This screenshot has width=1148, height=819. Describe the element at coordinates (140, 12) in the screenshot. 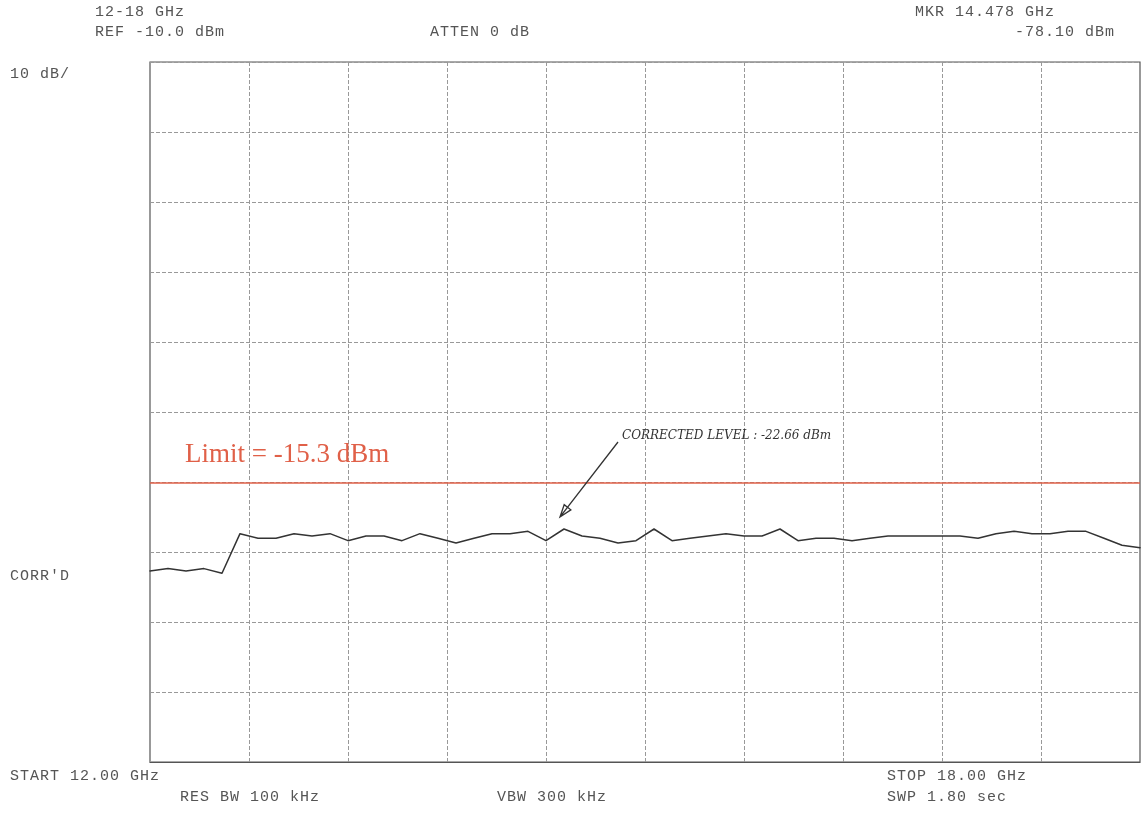

I see `text: 12-18 GHz` at that location.